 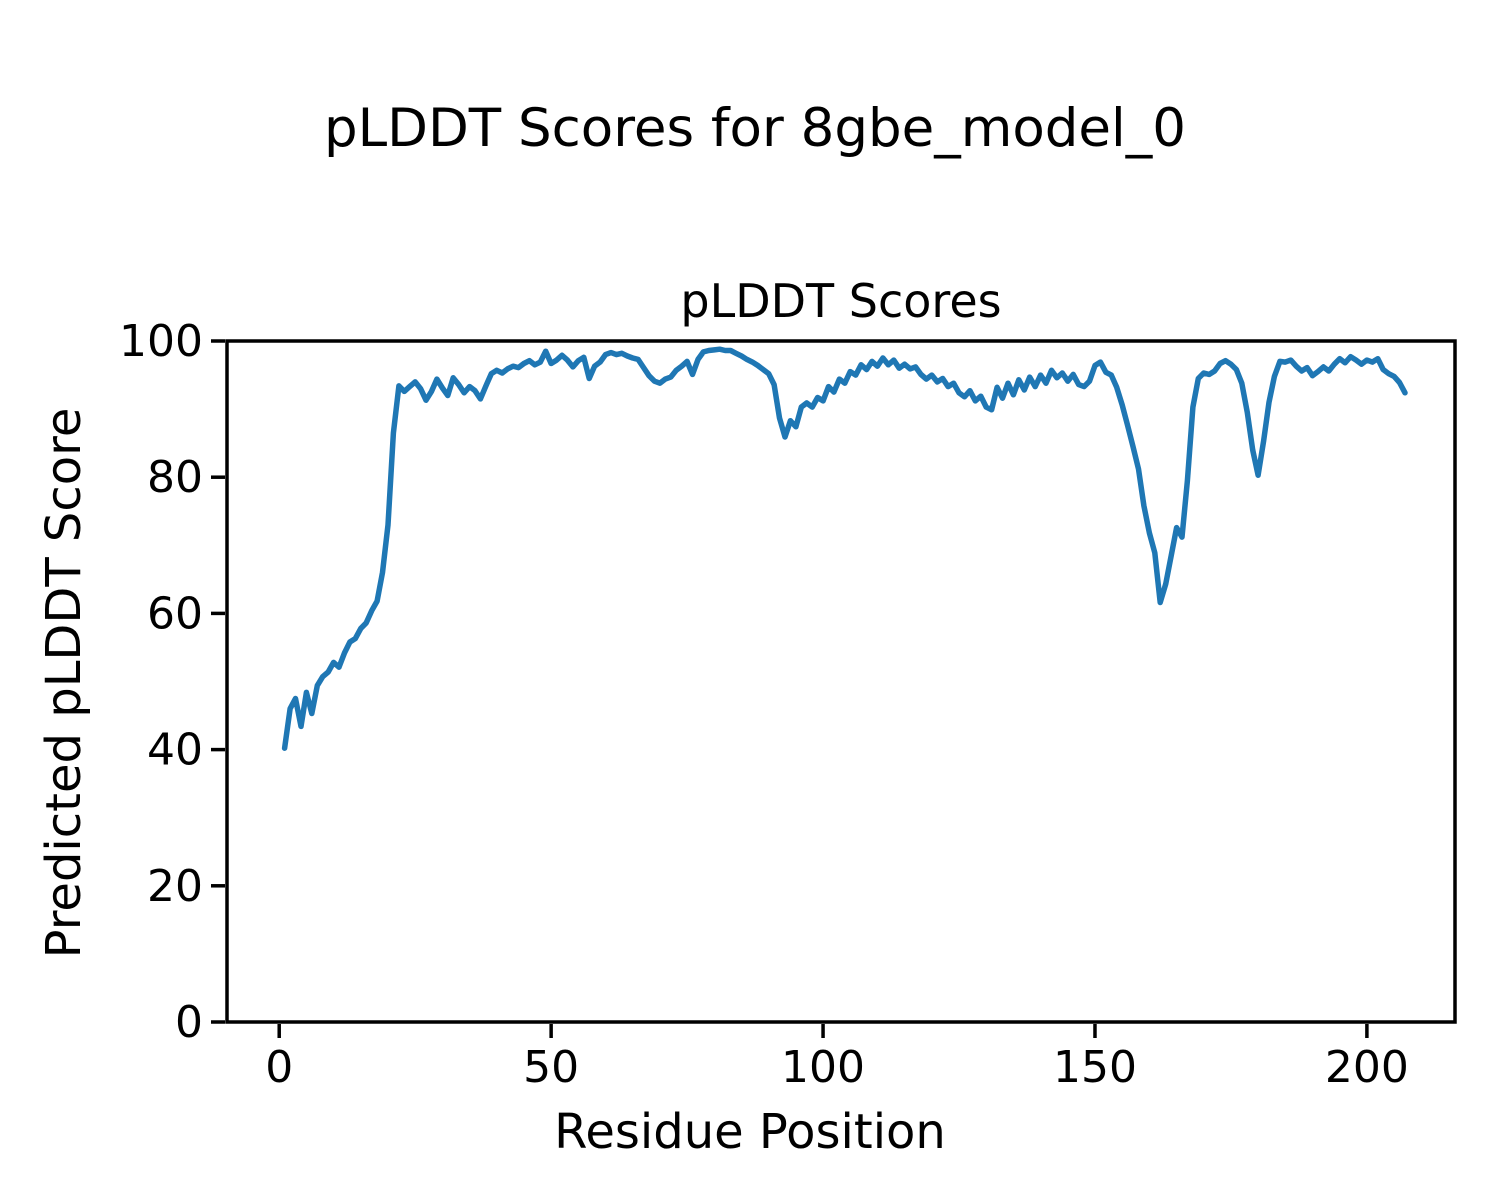 What do you see at coordinates (823, 1067) in the screenshot?
I see `x-tick-label: 100` at bounding box center [823, 1067].